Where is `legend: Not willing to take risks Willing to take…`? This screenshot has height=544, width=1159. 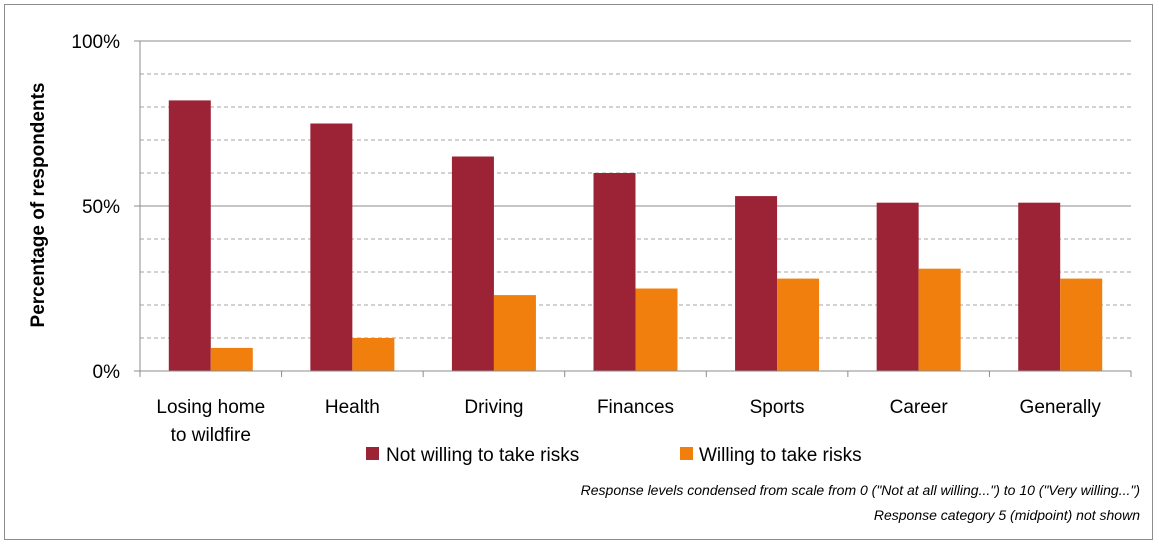 legend: Not willing to take risks Willing to take… is located at coordinates (614, 455).